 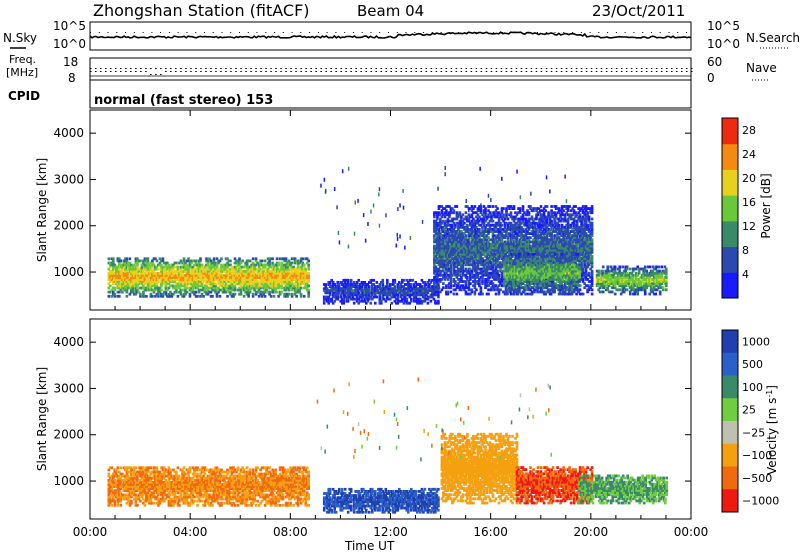 I want to click on nave-top-tick: 60, so click(x=714, y=62).